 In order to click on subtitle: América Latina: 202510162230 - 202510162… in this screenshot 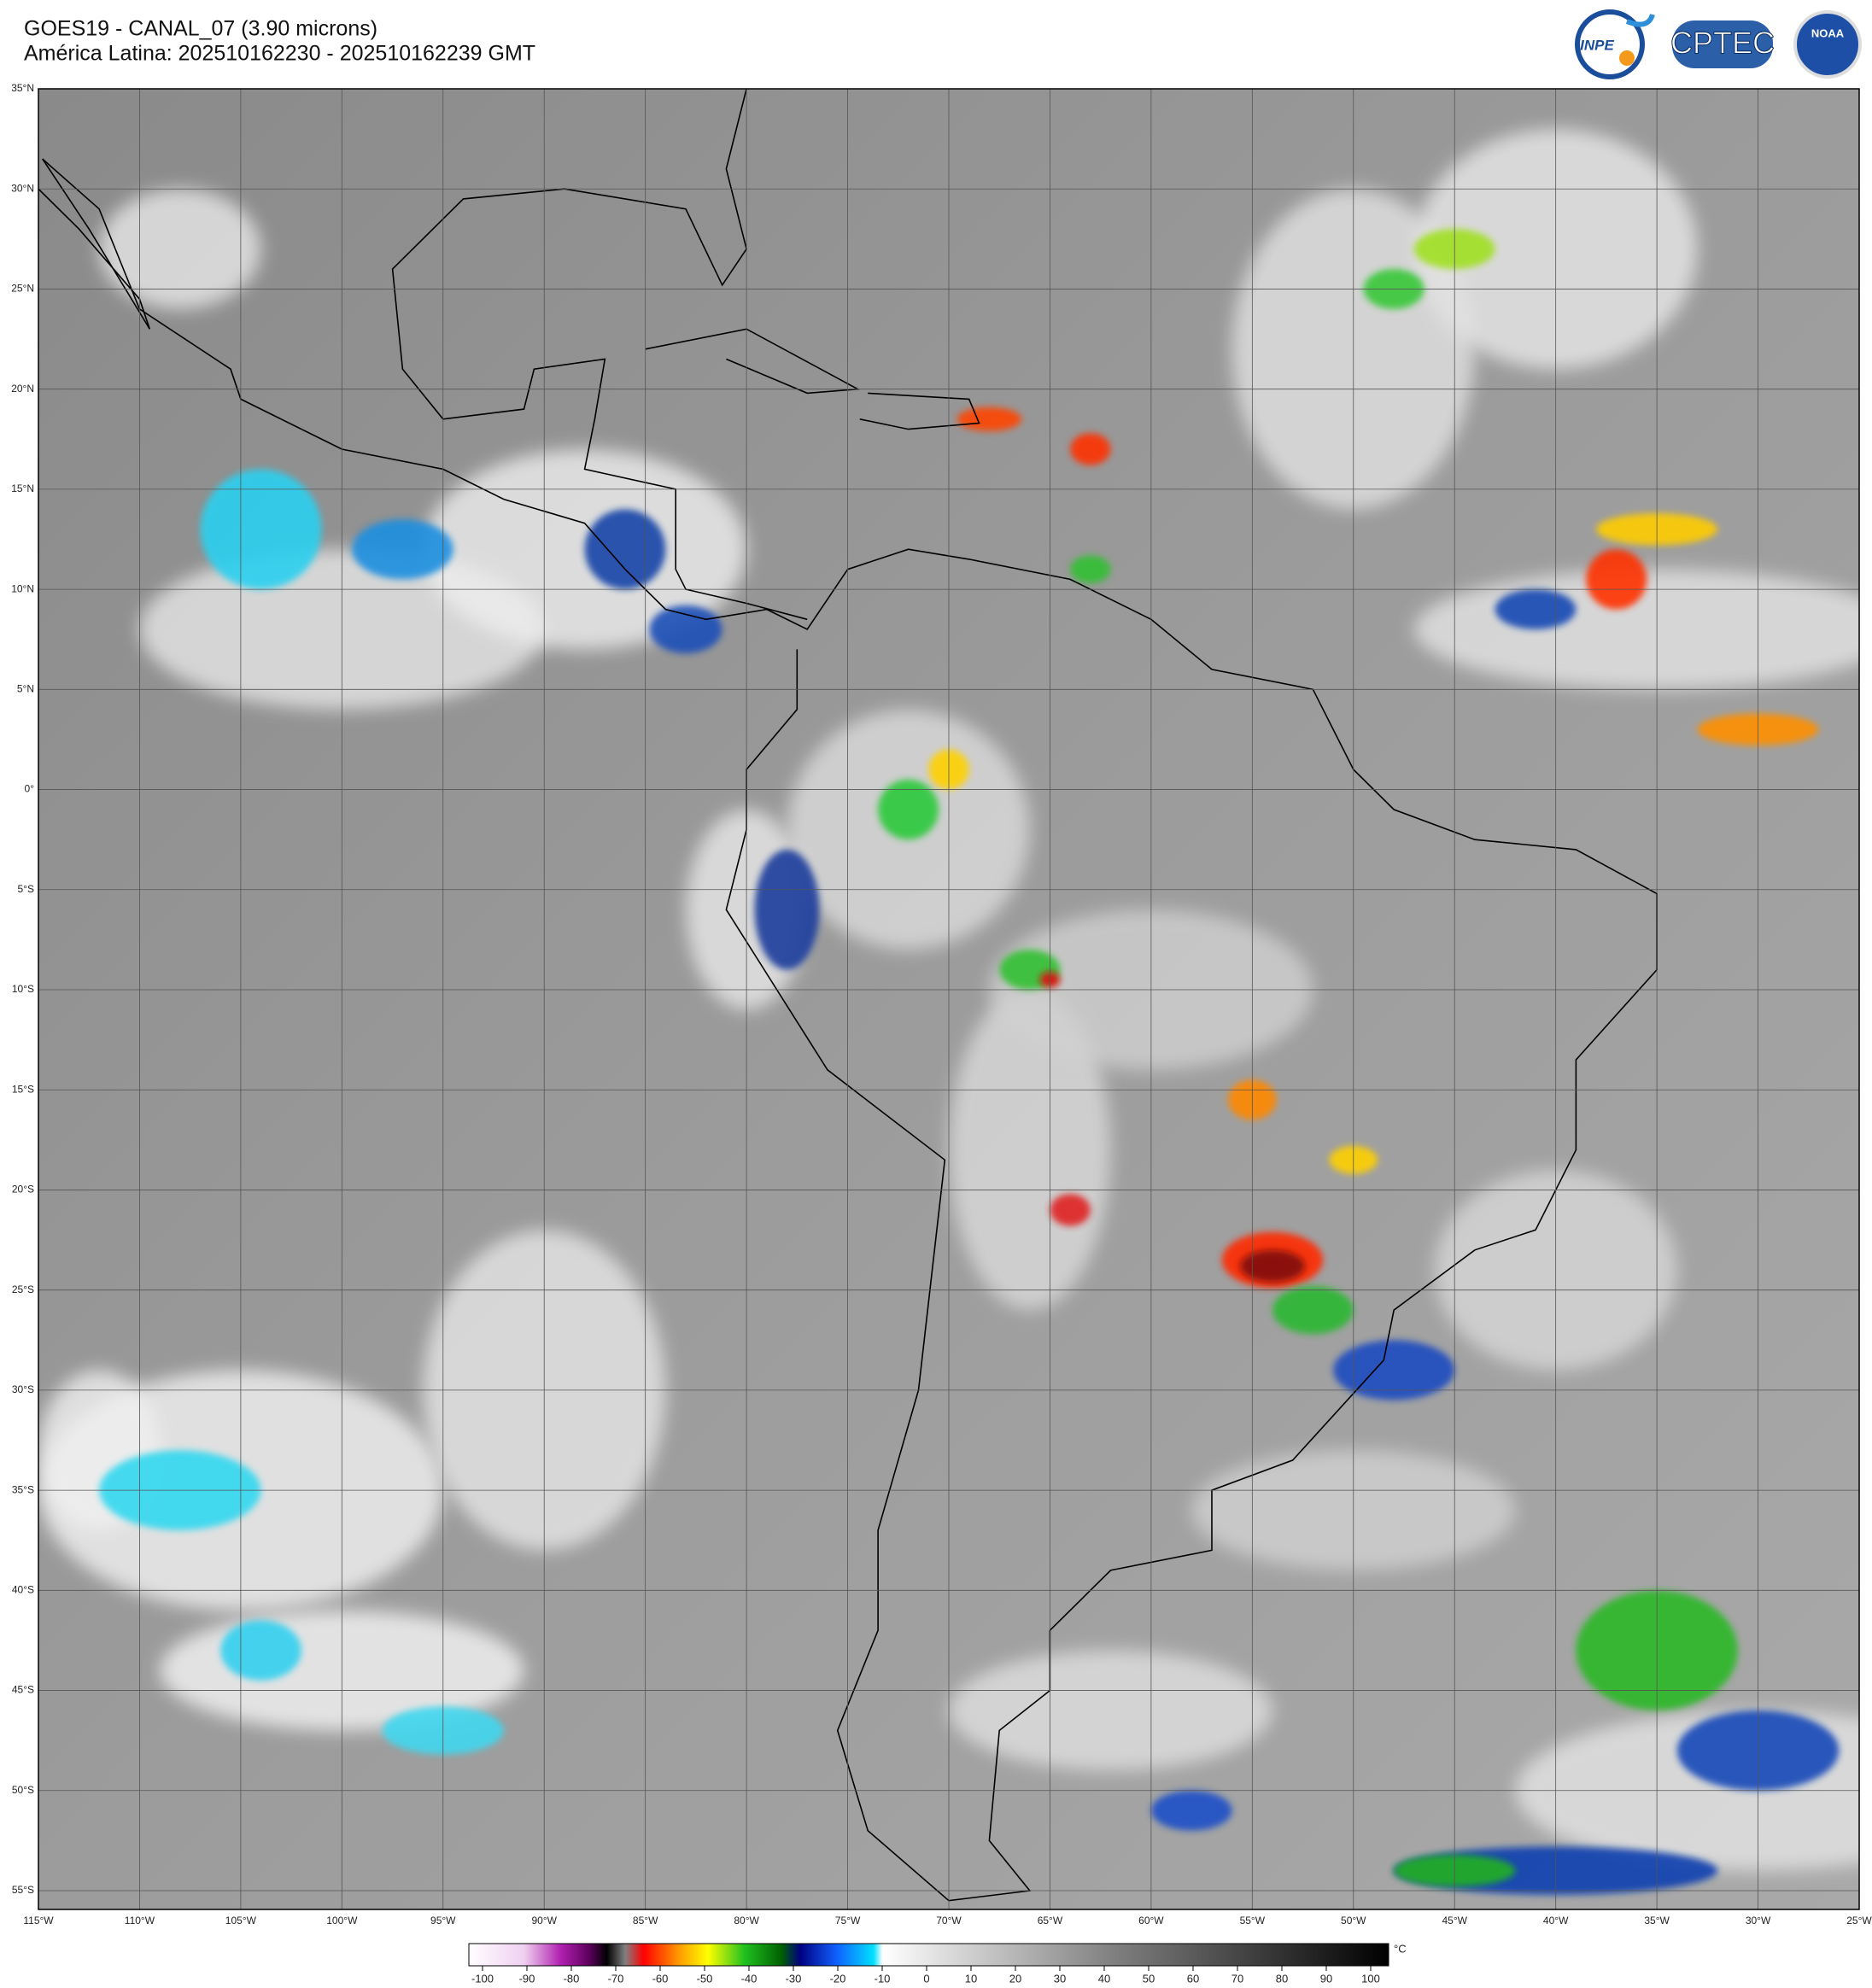, I will do `click(279, 54)`.